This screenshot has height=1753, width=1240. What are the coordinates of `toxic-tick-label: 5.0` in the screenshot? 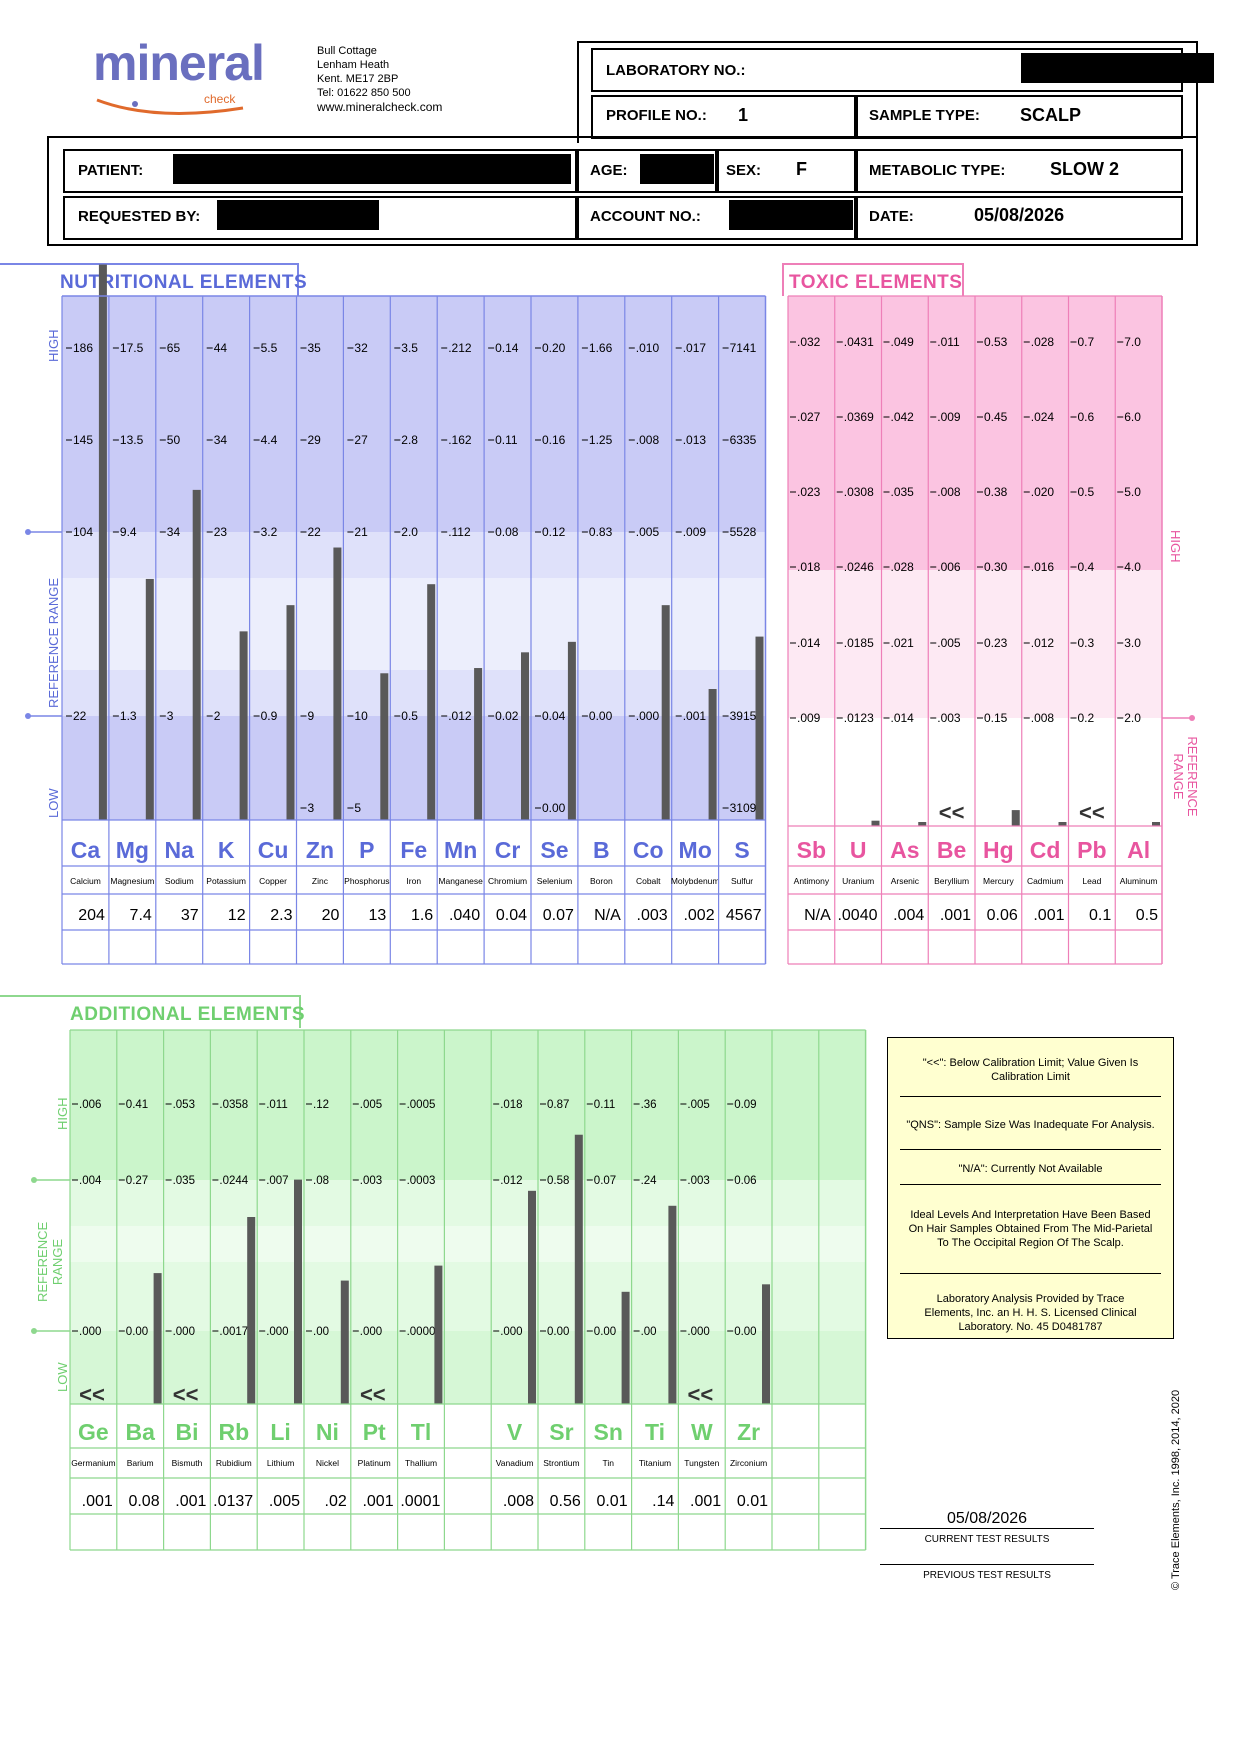 It's located at (1132, 492).